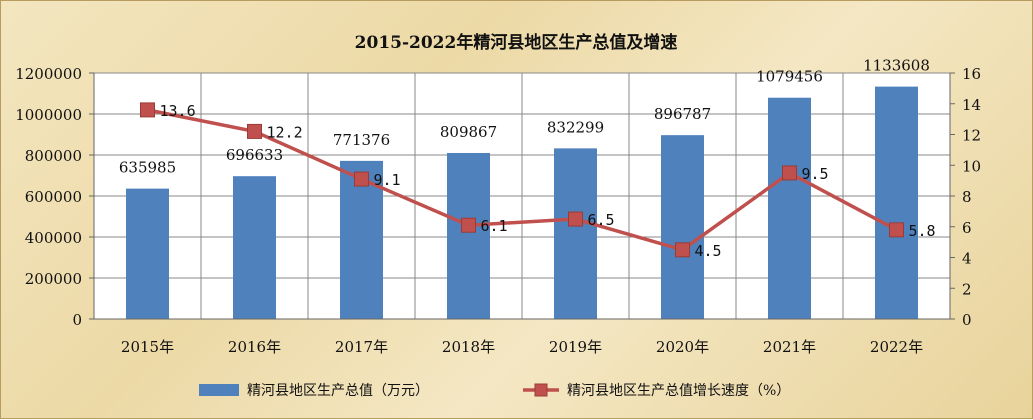  What do you see at coordinates (682, 347) in the screenshot?
I see `x-tick-label: 2020年` at bounding box center [682, 347].